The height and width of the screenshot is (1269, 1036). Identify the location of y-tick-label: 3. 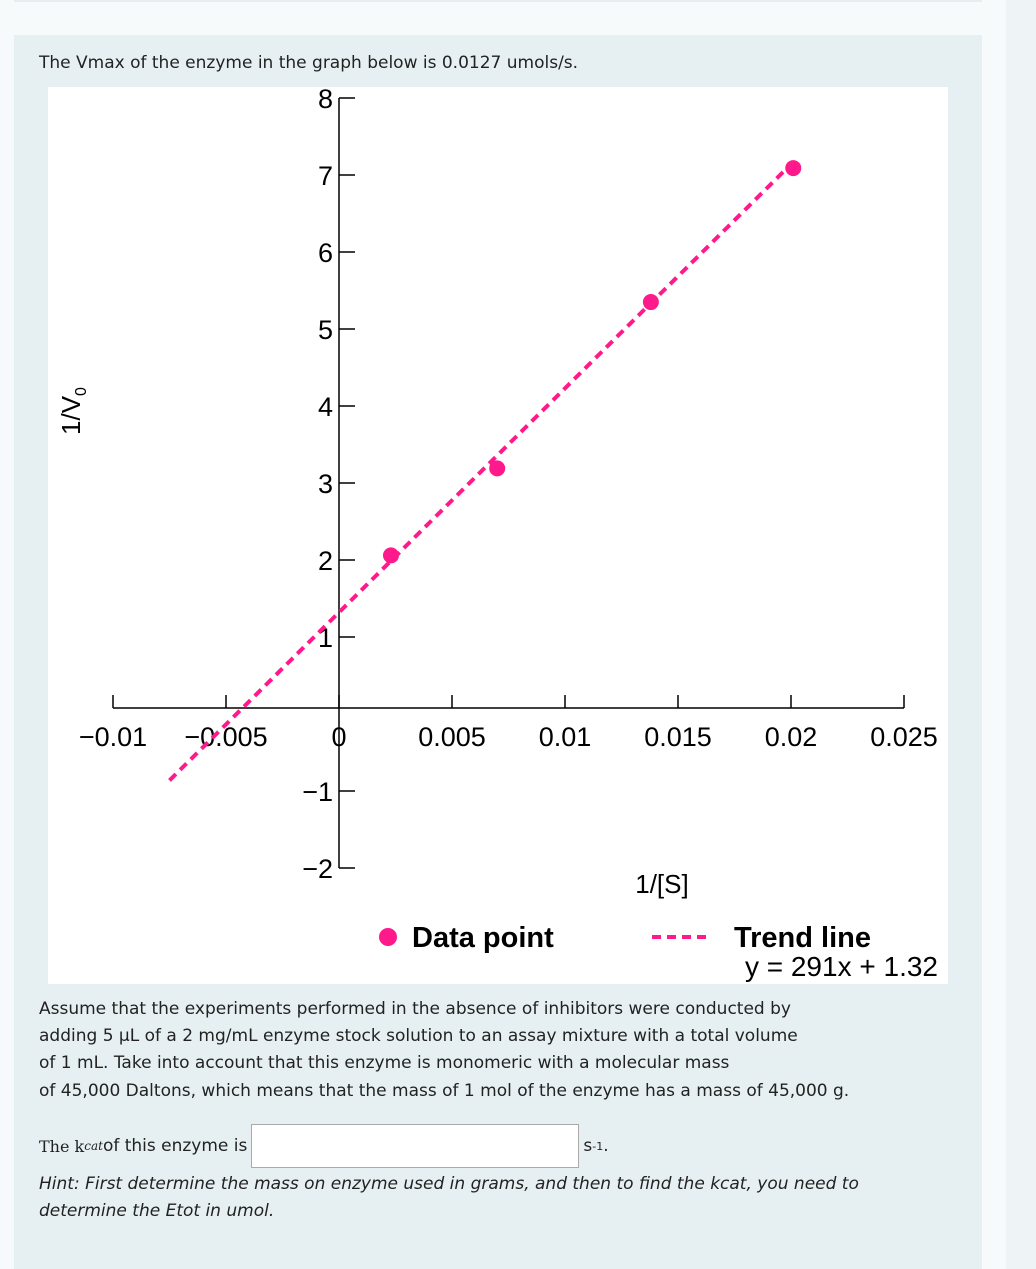
(325, 484).